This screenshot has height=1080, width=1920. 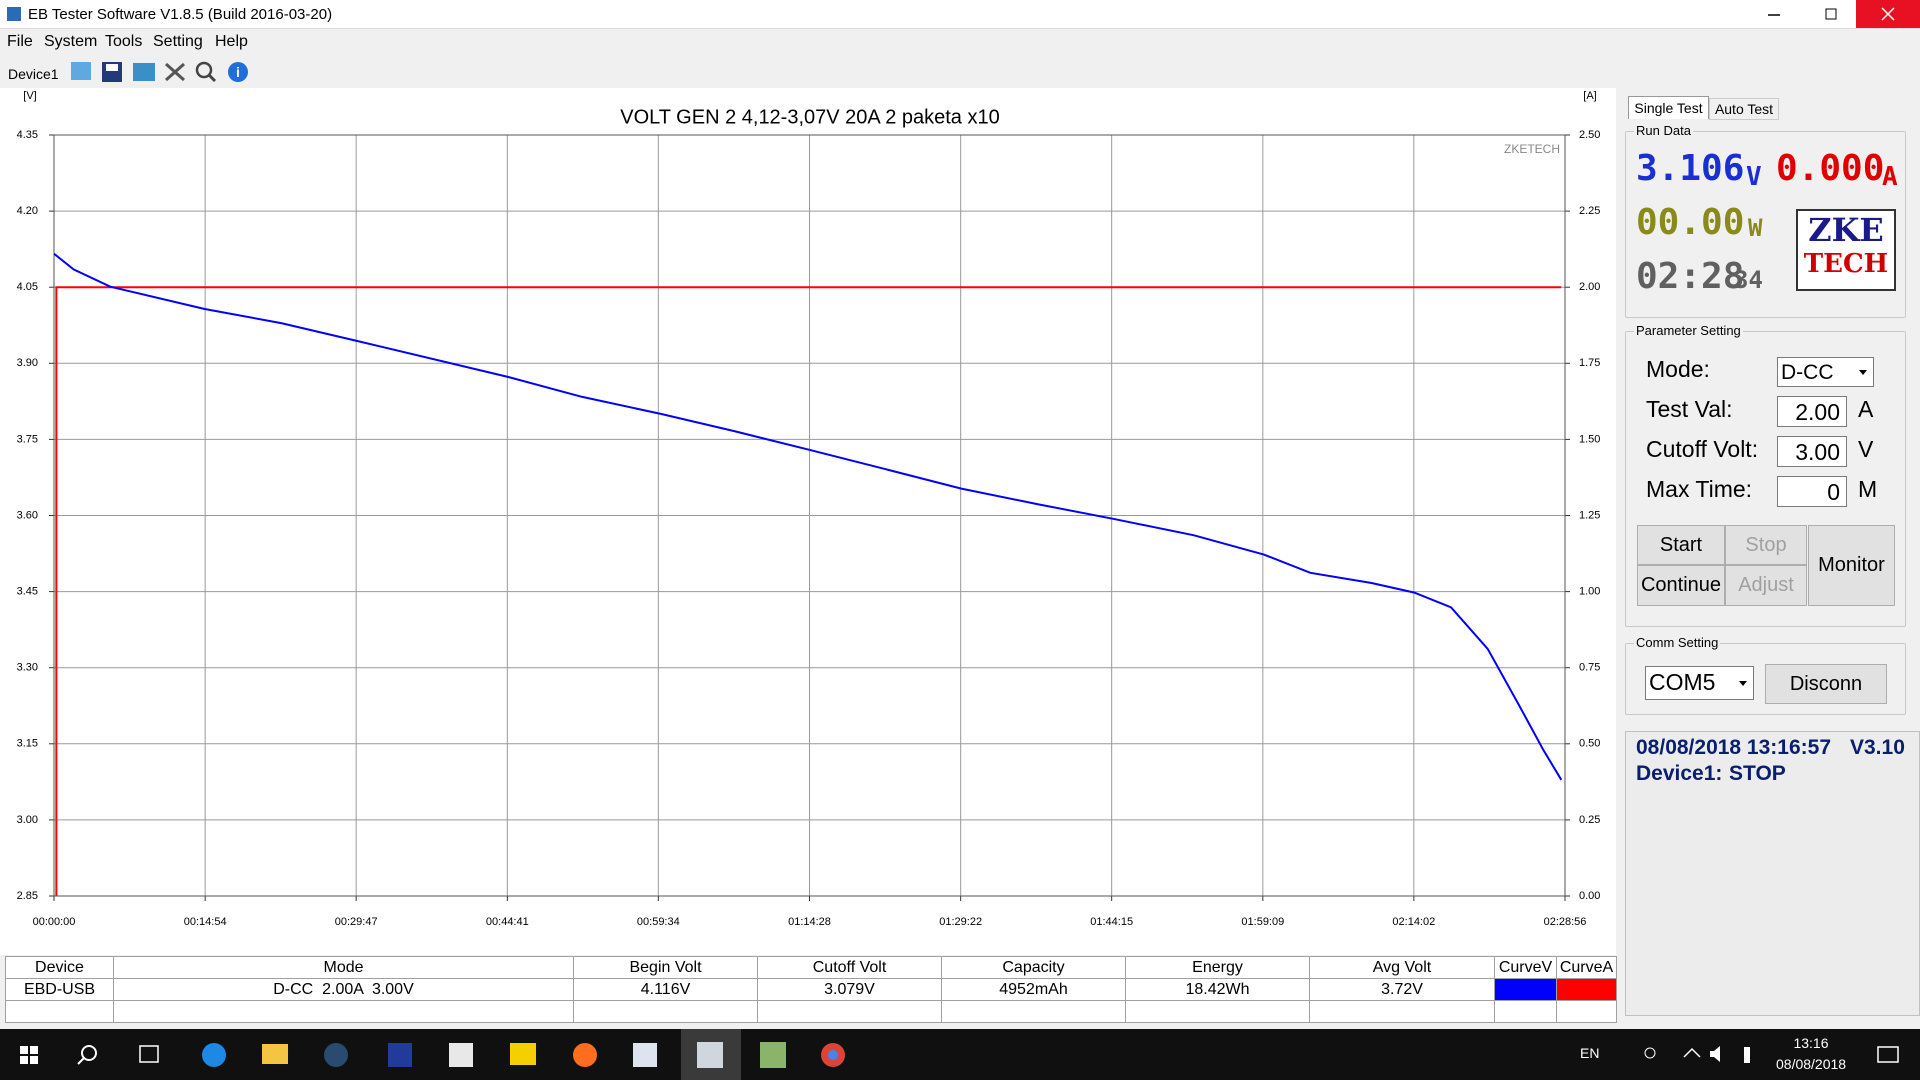 I want to click on y-tick-label: 4.05, so click(x=27, y=287).